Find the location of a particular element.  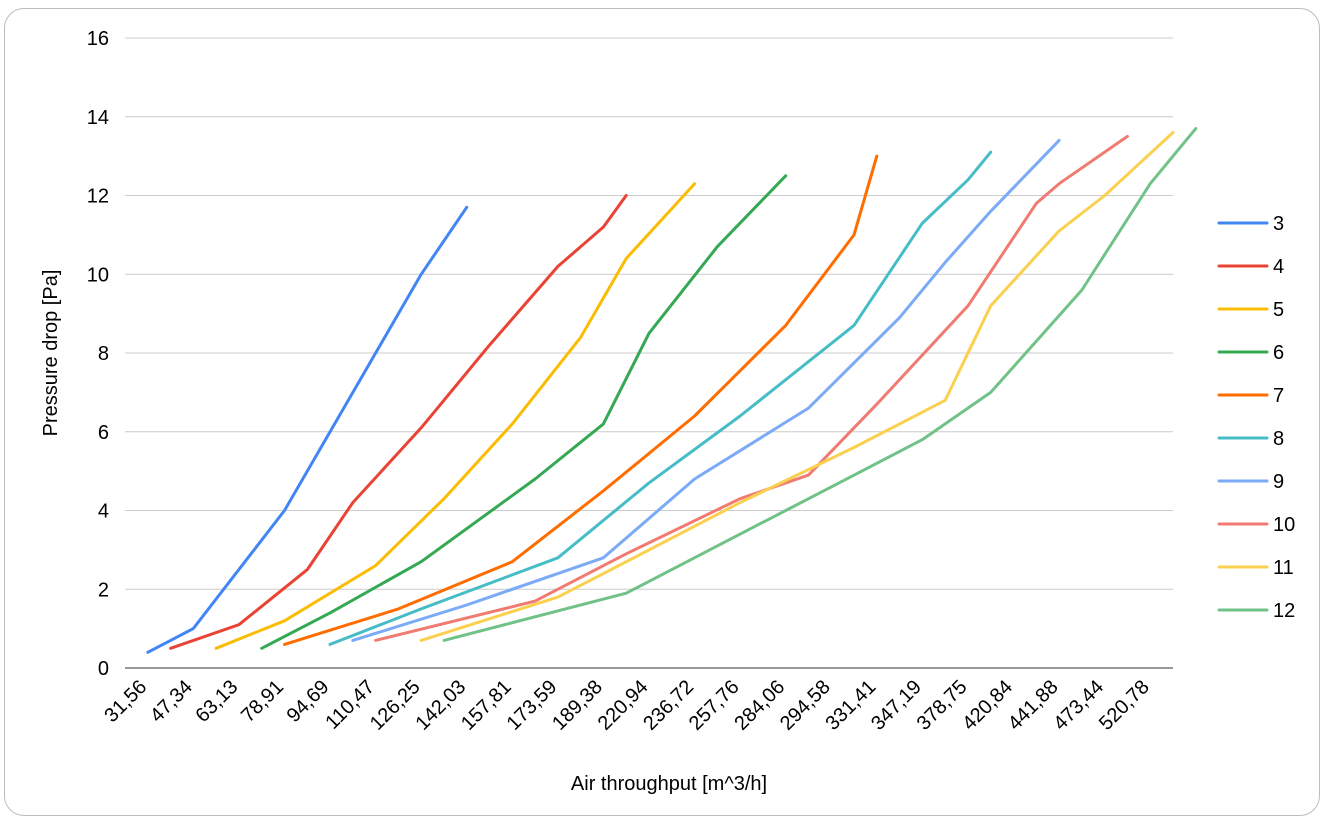

x-tick-label: 284,06 is located at coordinates (759, 705).